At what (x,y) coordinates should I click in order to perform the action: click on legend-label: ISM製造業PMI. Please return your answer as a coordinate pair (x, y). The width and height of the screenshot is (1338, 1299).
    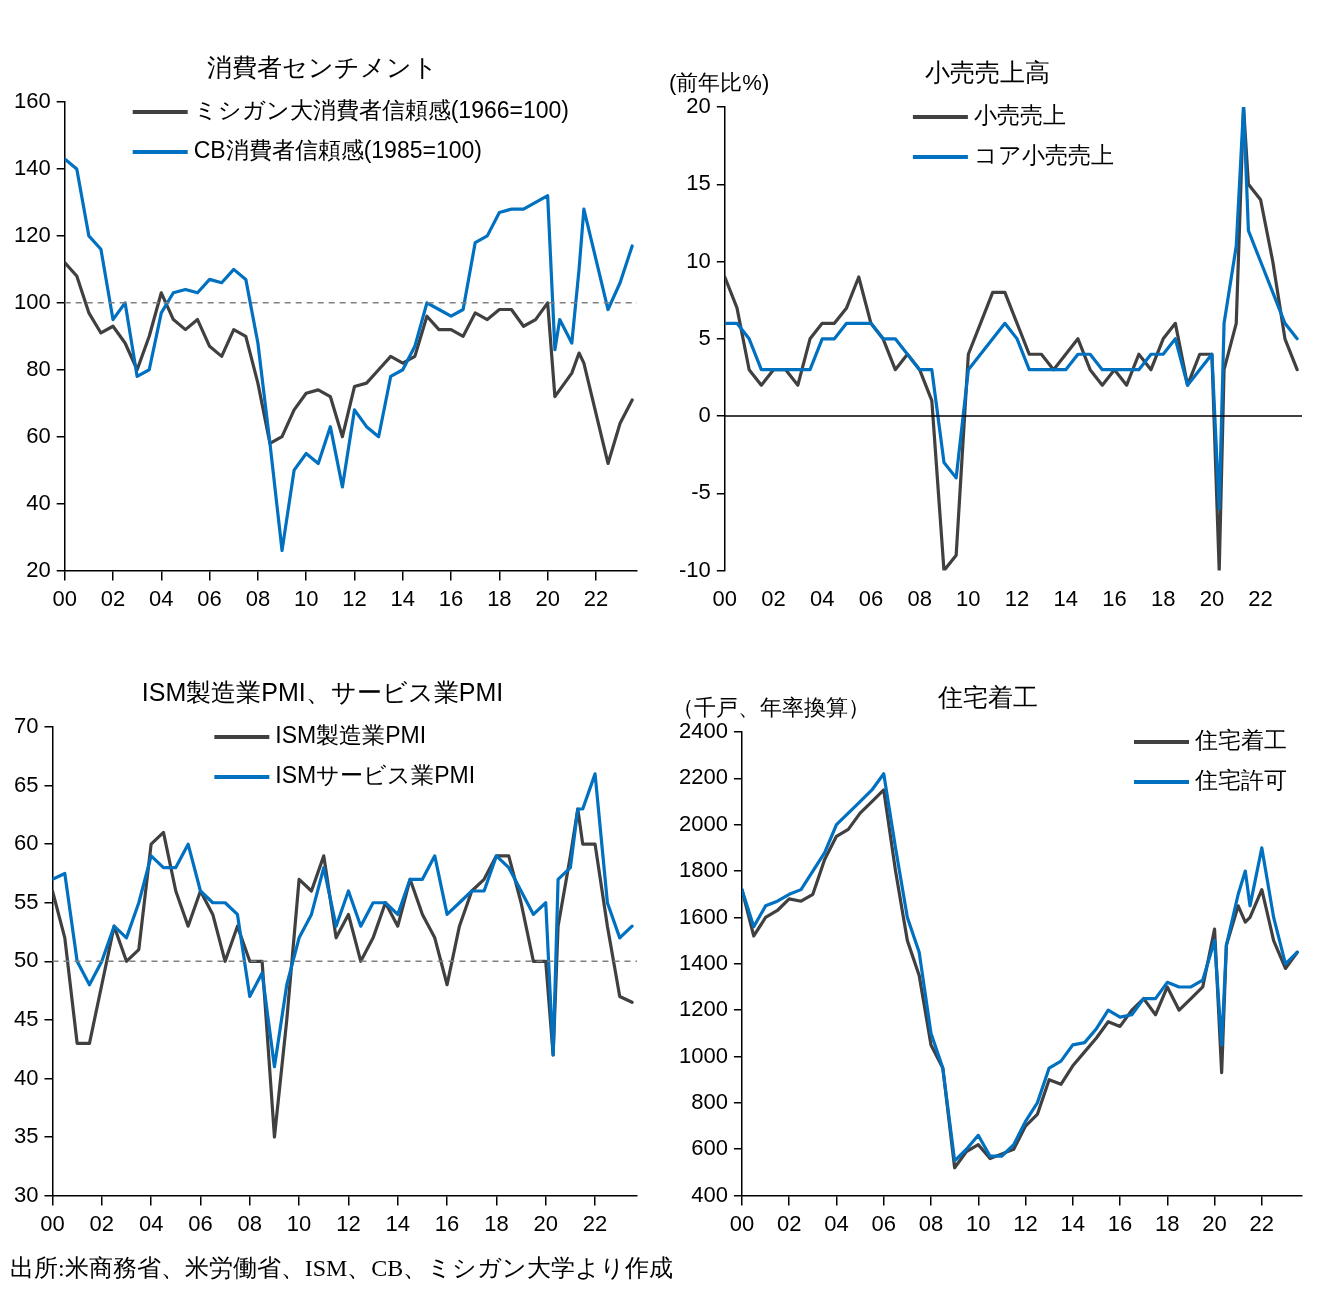
    Looking at the image, I should click on (351, 735).